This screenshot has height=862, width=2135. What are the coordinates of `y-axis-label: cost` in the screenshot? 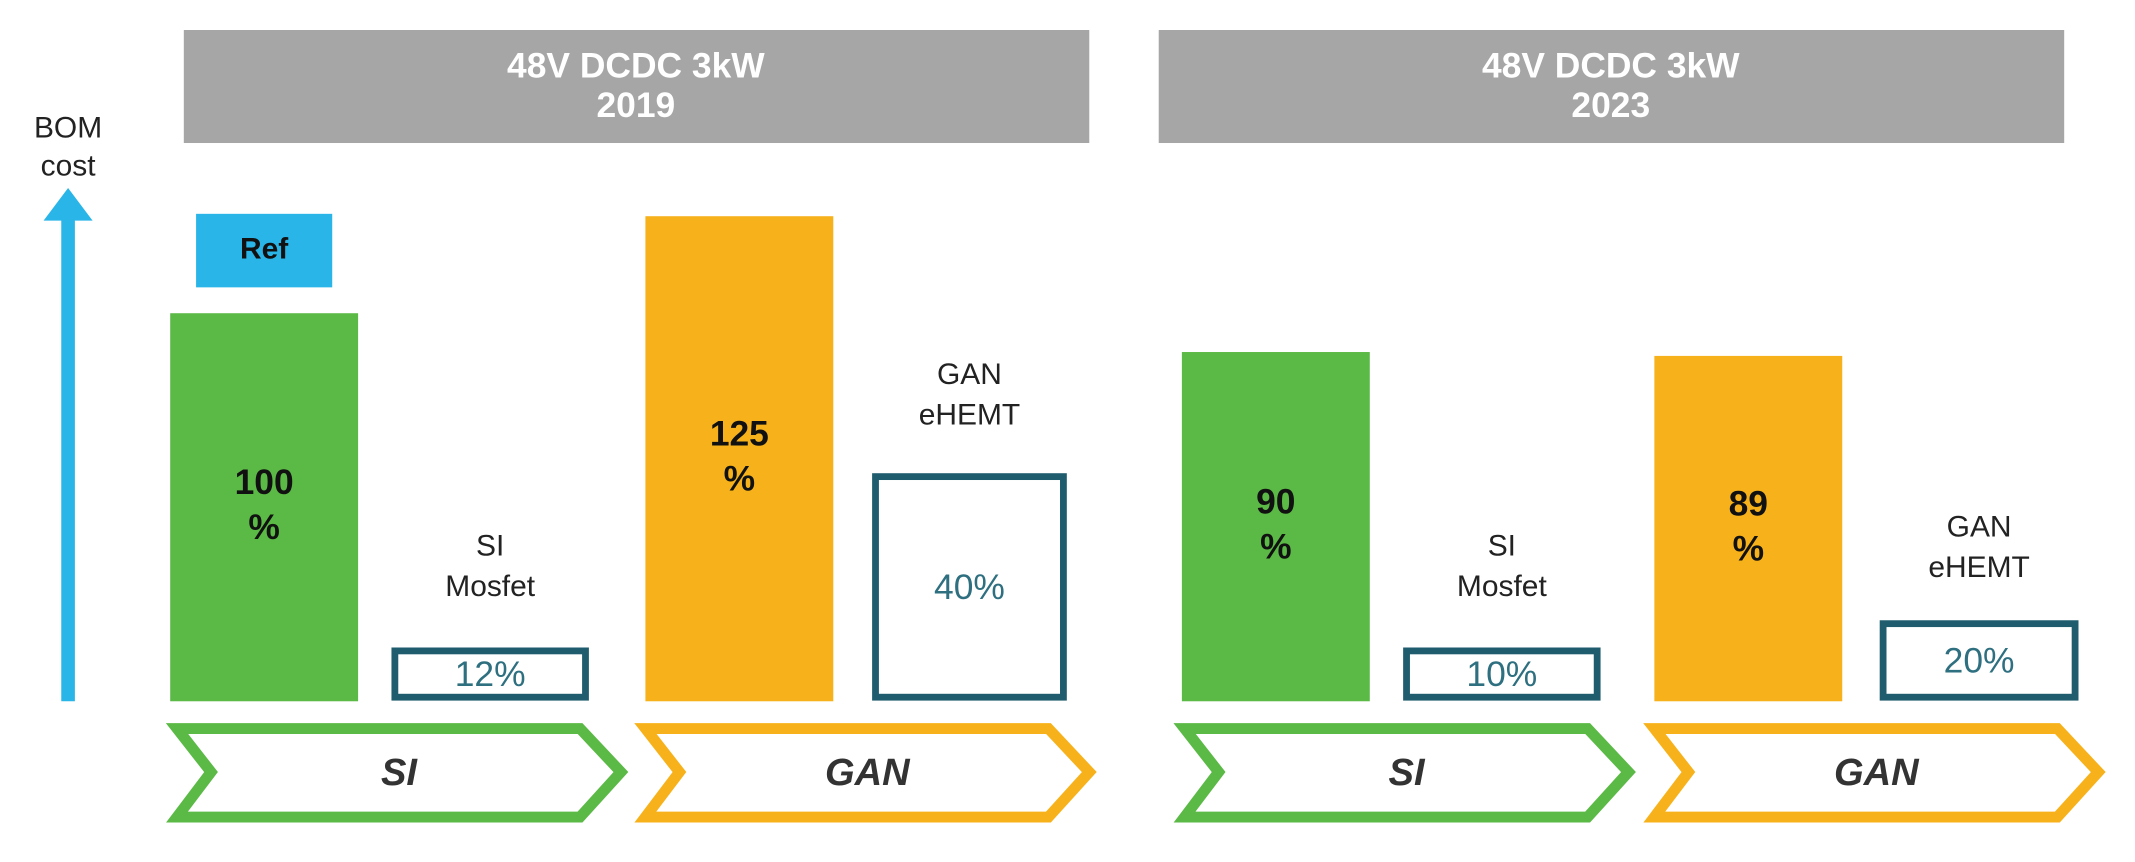 It's located at (69, 165).